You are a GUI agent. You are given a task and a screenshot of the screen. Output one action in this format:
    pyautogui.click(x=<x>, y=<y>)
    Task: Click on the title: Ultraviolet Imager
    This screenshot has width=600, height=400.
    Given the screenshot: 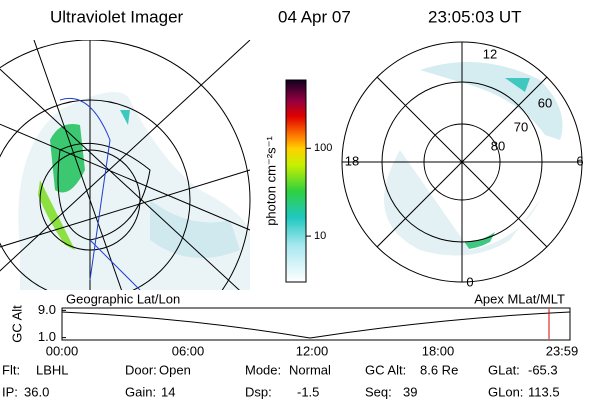 What is the action you would take?
    pyautogui.click(x=117, y=16)
    